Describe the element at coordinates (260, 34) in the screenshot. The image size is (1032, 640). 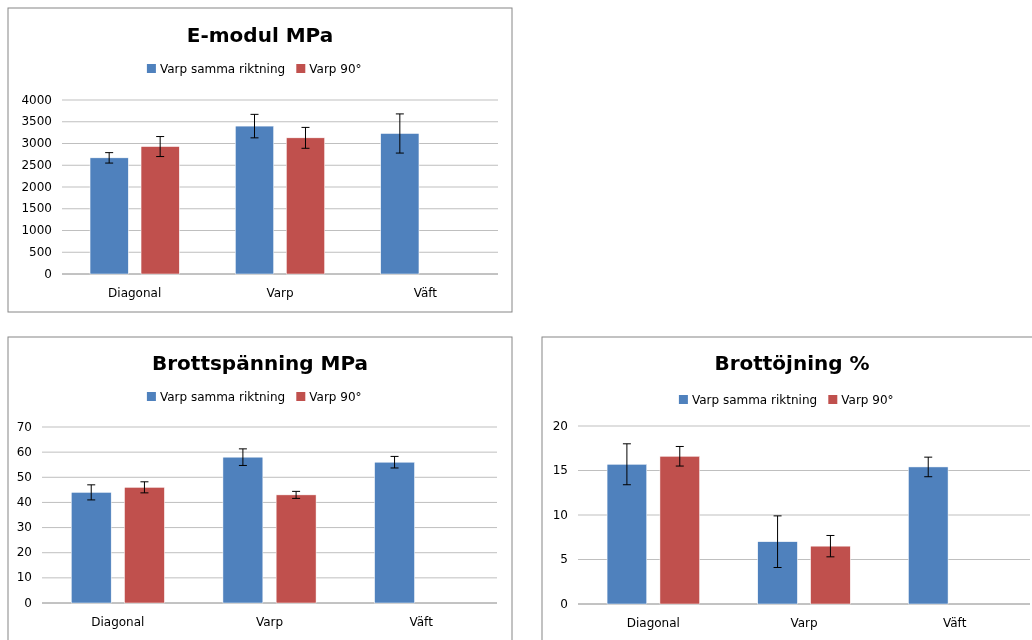
I see `chart-title: E-modul MPa` at that location.